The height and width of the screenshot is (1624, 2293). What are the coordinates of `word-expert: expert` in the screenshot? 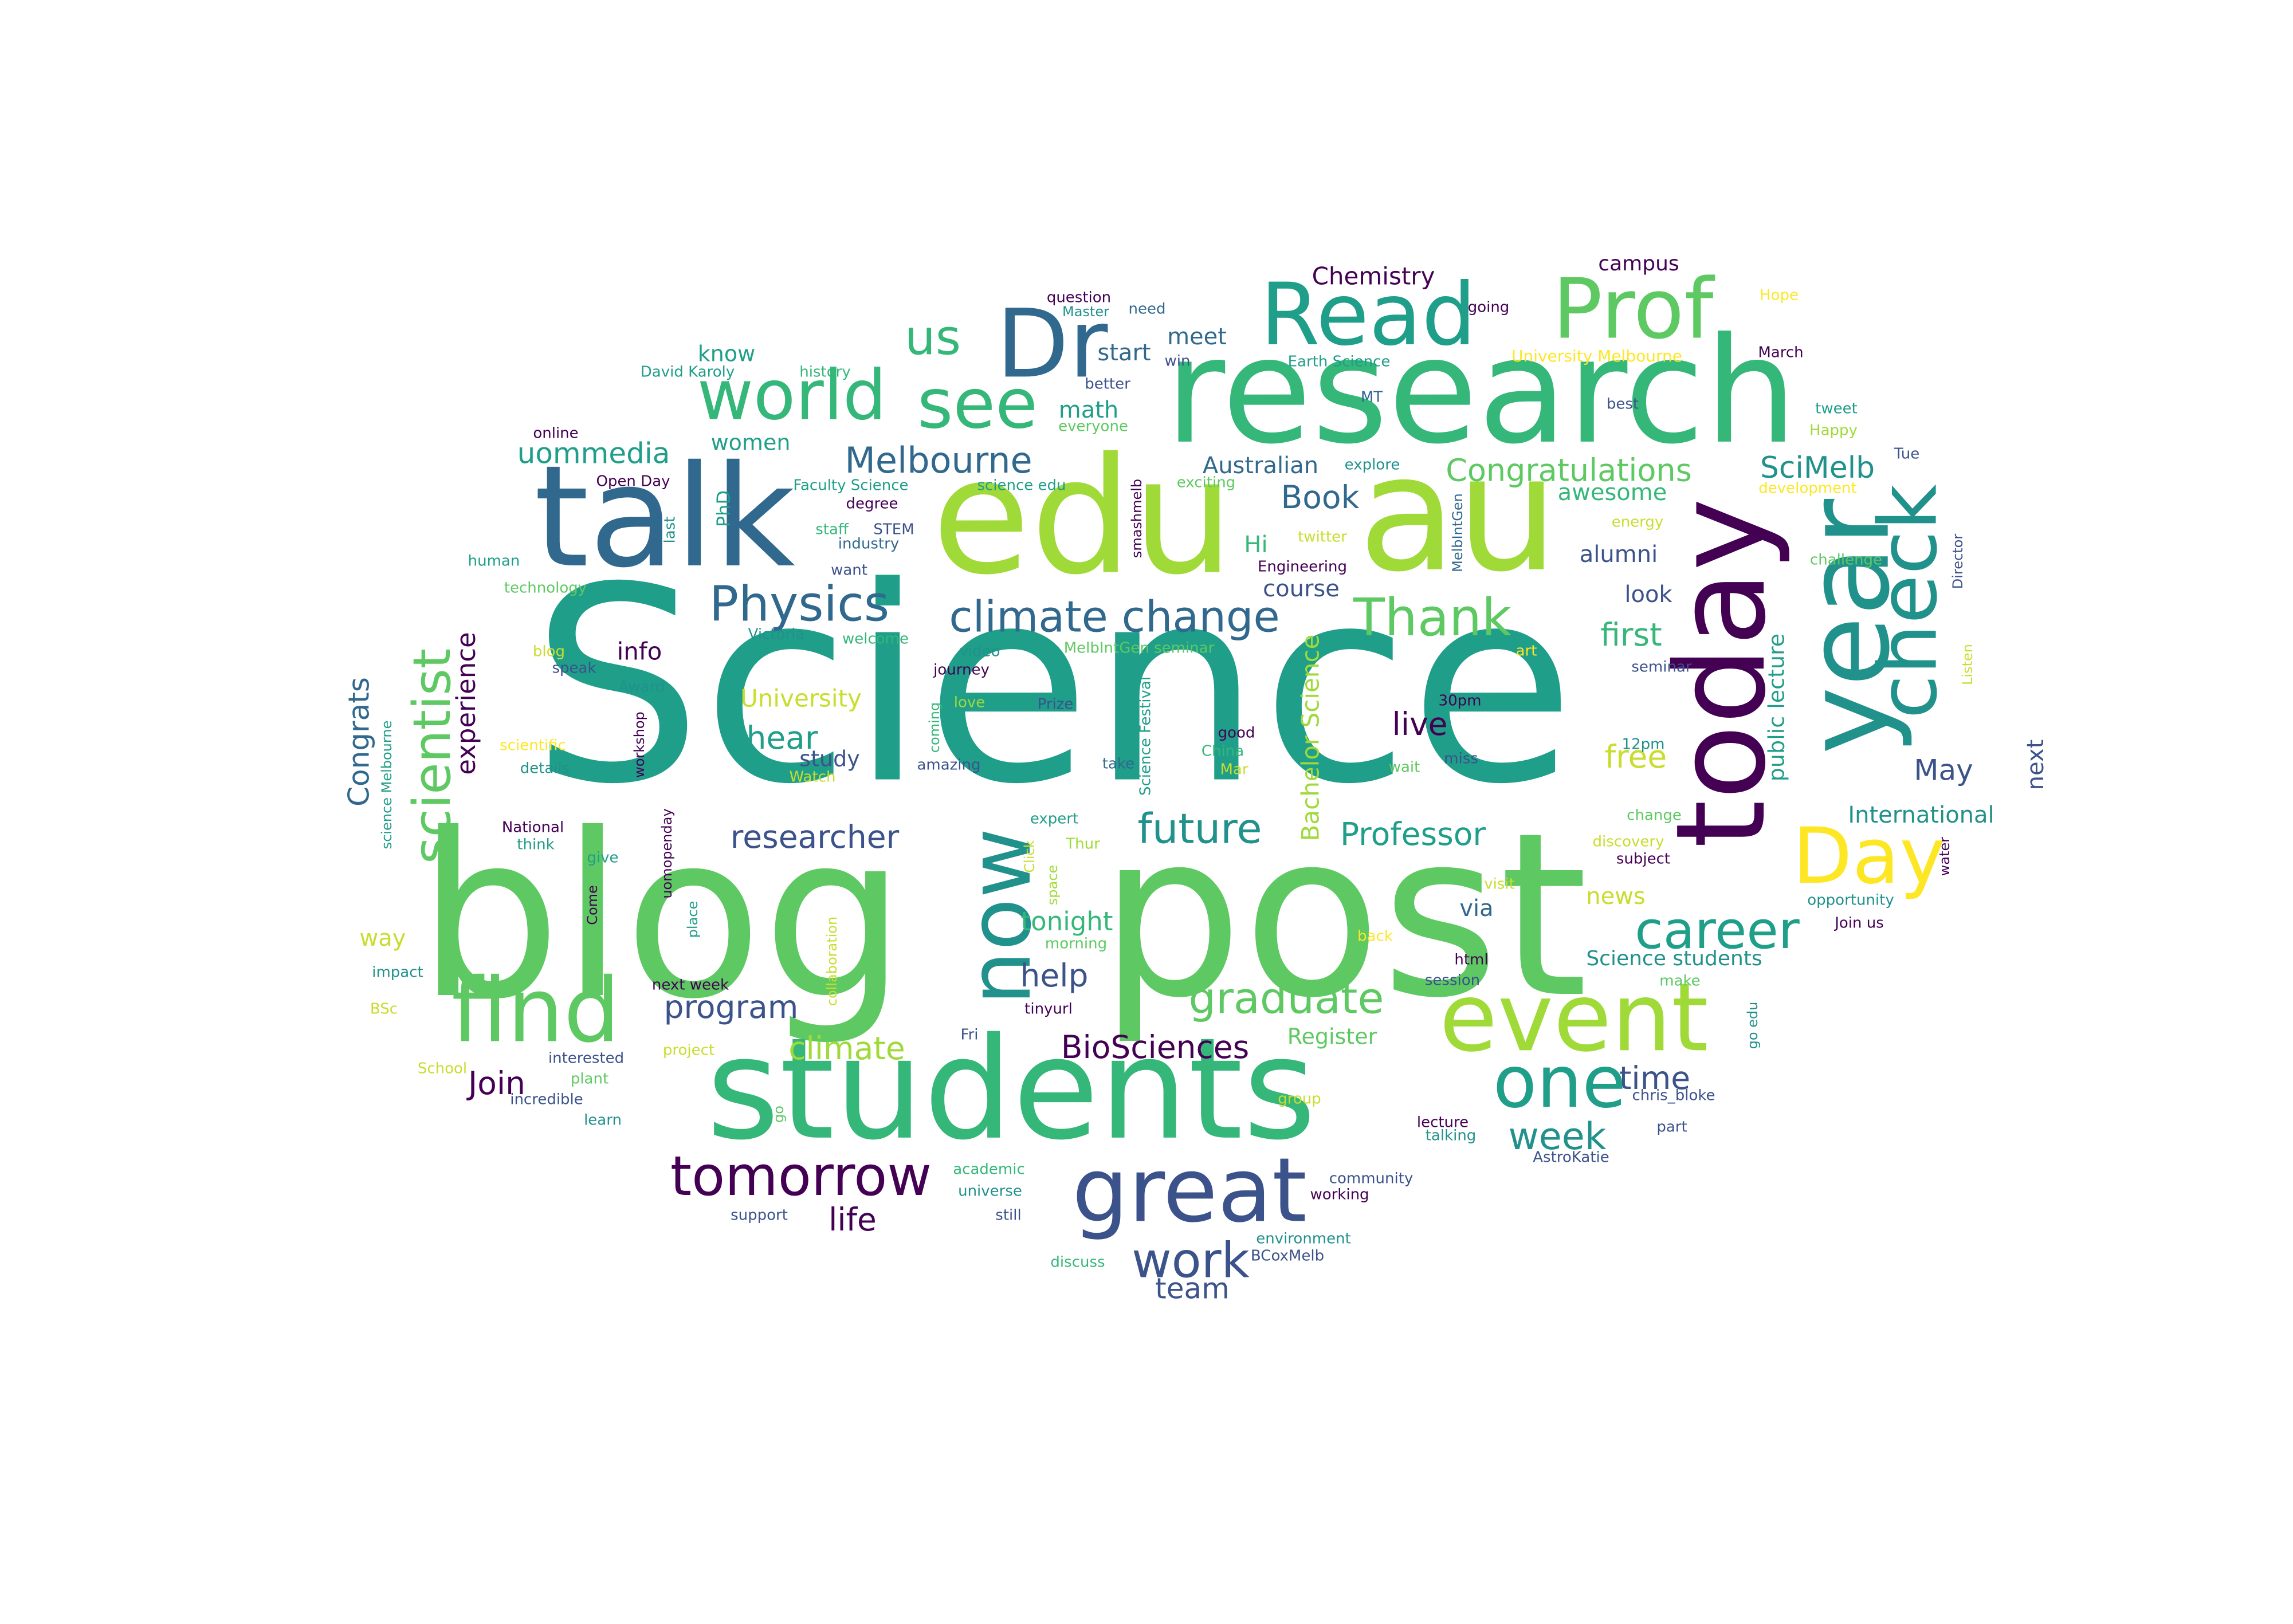 It's located at (1054, 819).